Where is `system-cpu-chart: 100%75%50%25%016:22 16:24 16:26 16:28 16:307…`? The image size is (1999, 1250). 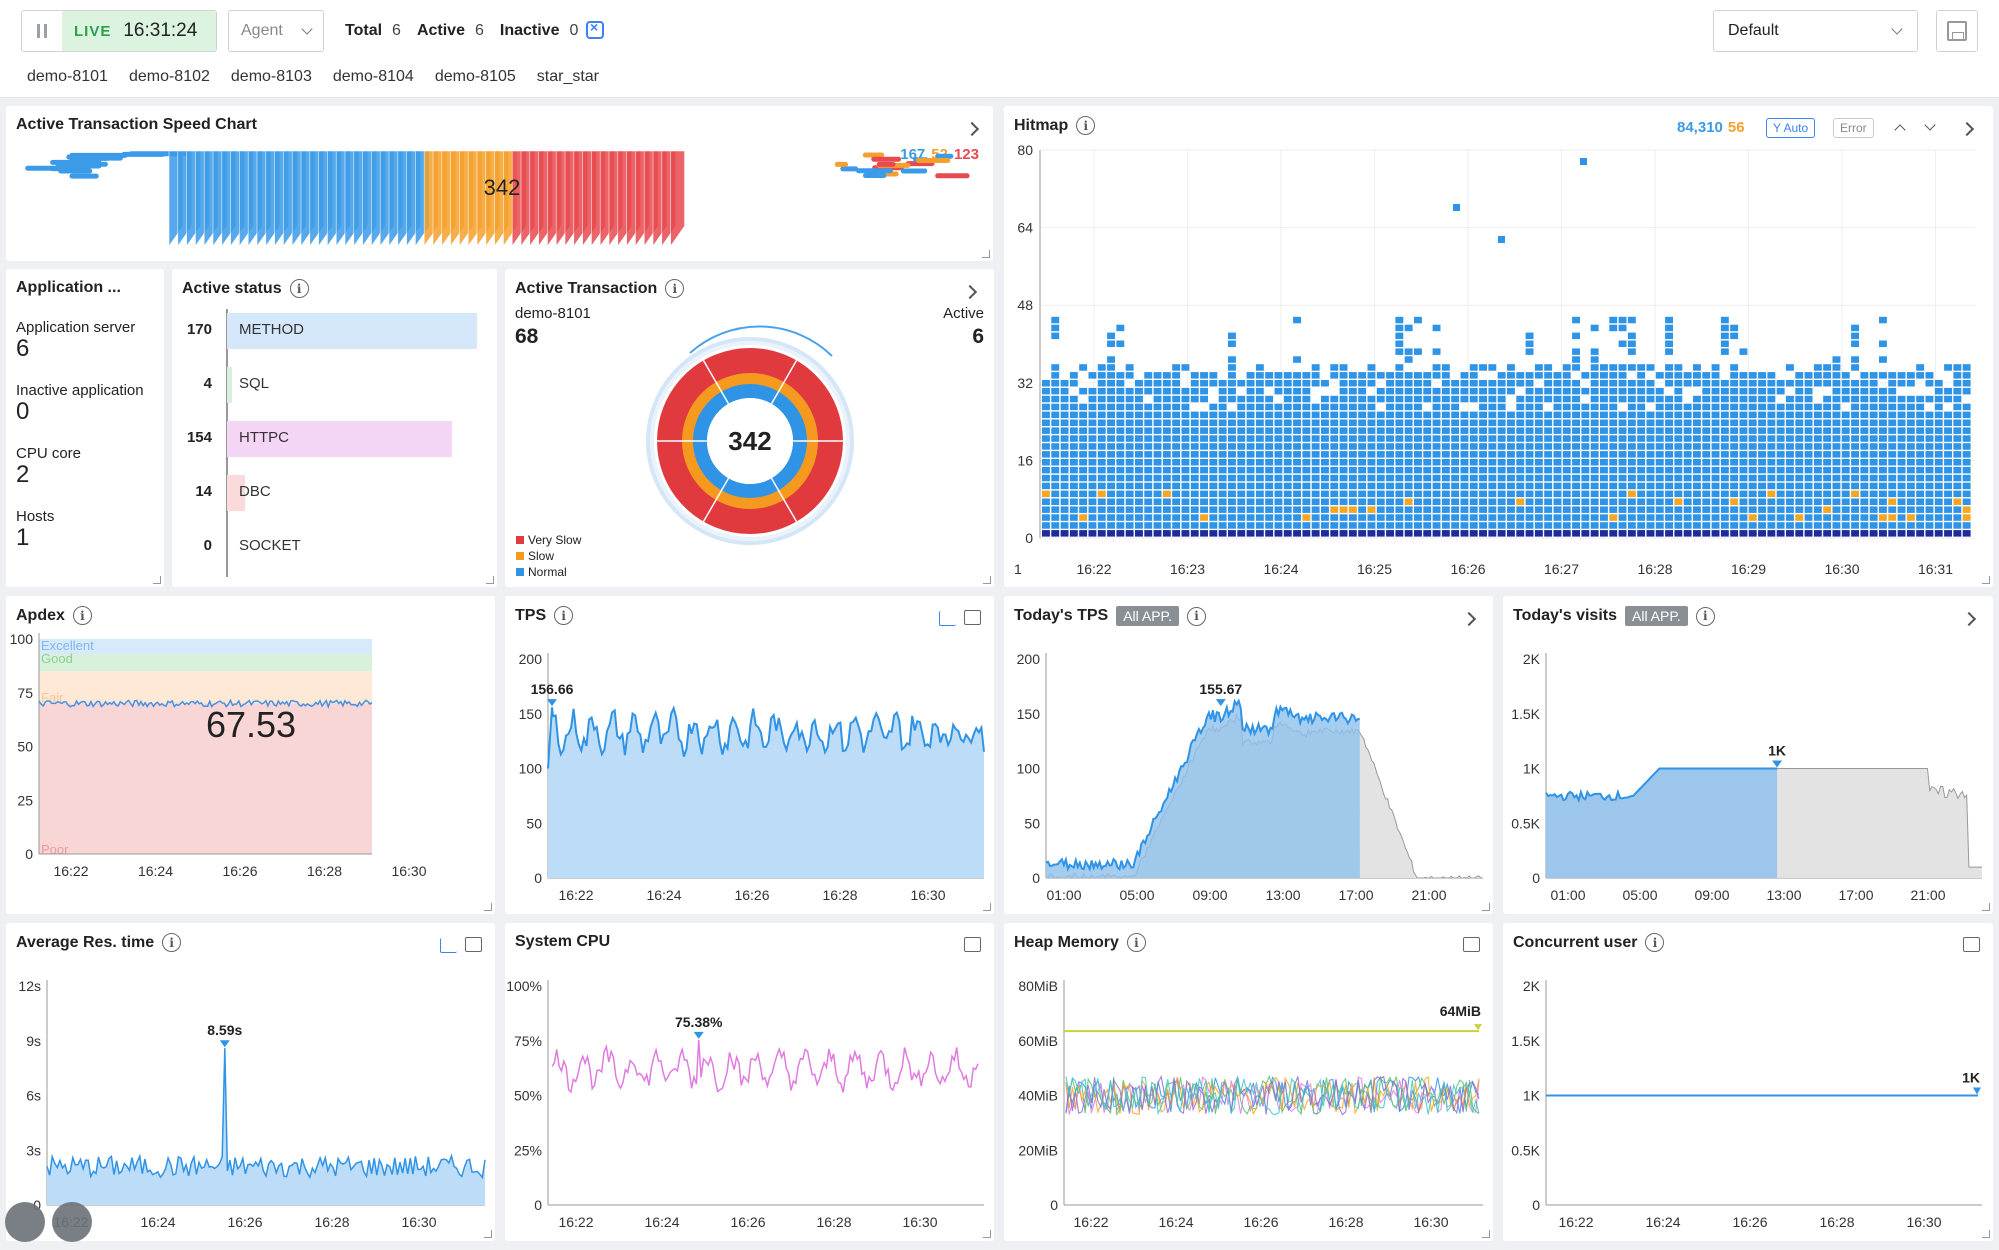 system-cpu-chart: 100%75%50%25%016:22 16:24 16:26 16:28 16:307… is located at coordinates (749, 1082).